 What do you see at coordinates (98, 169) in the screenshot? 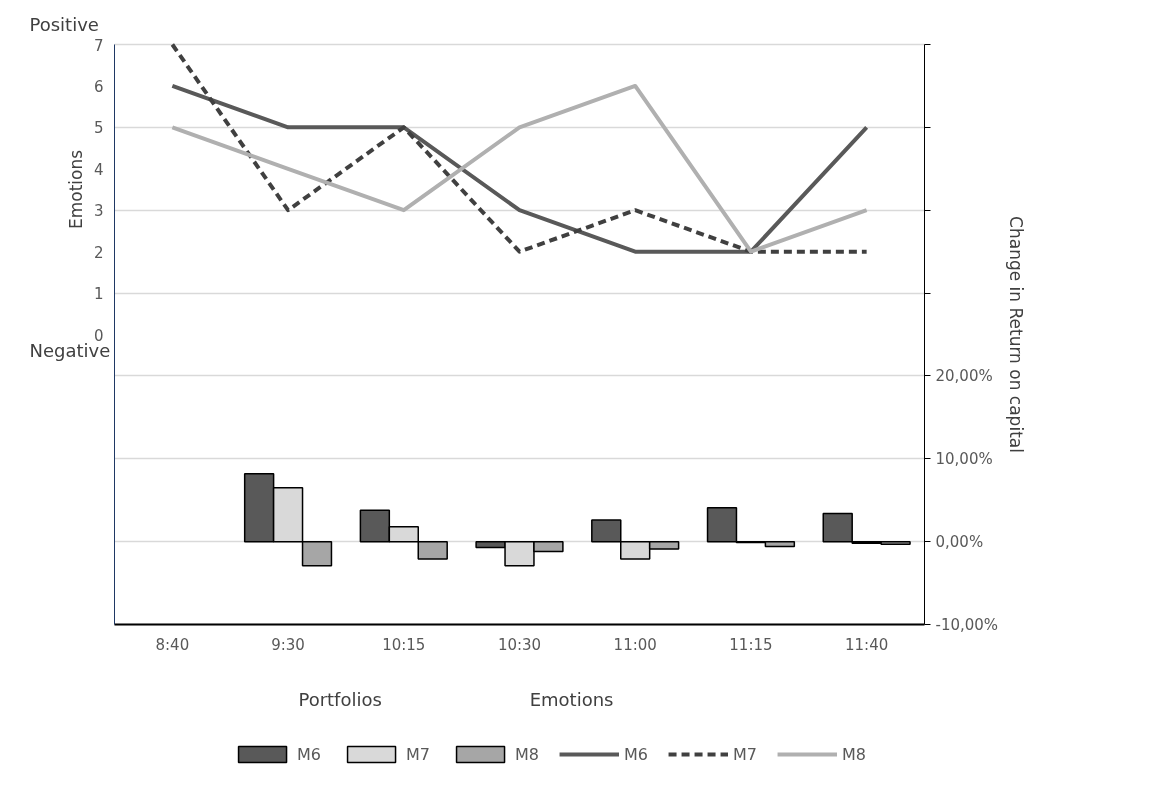
I see `y-tick-label: 4` at bounding box center [98, 169].